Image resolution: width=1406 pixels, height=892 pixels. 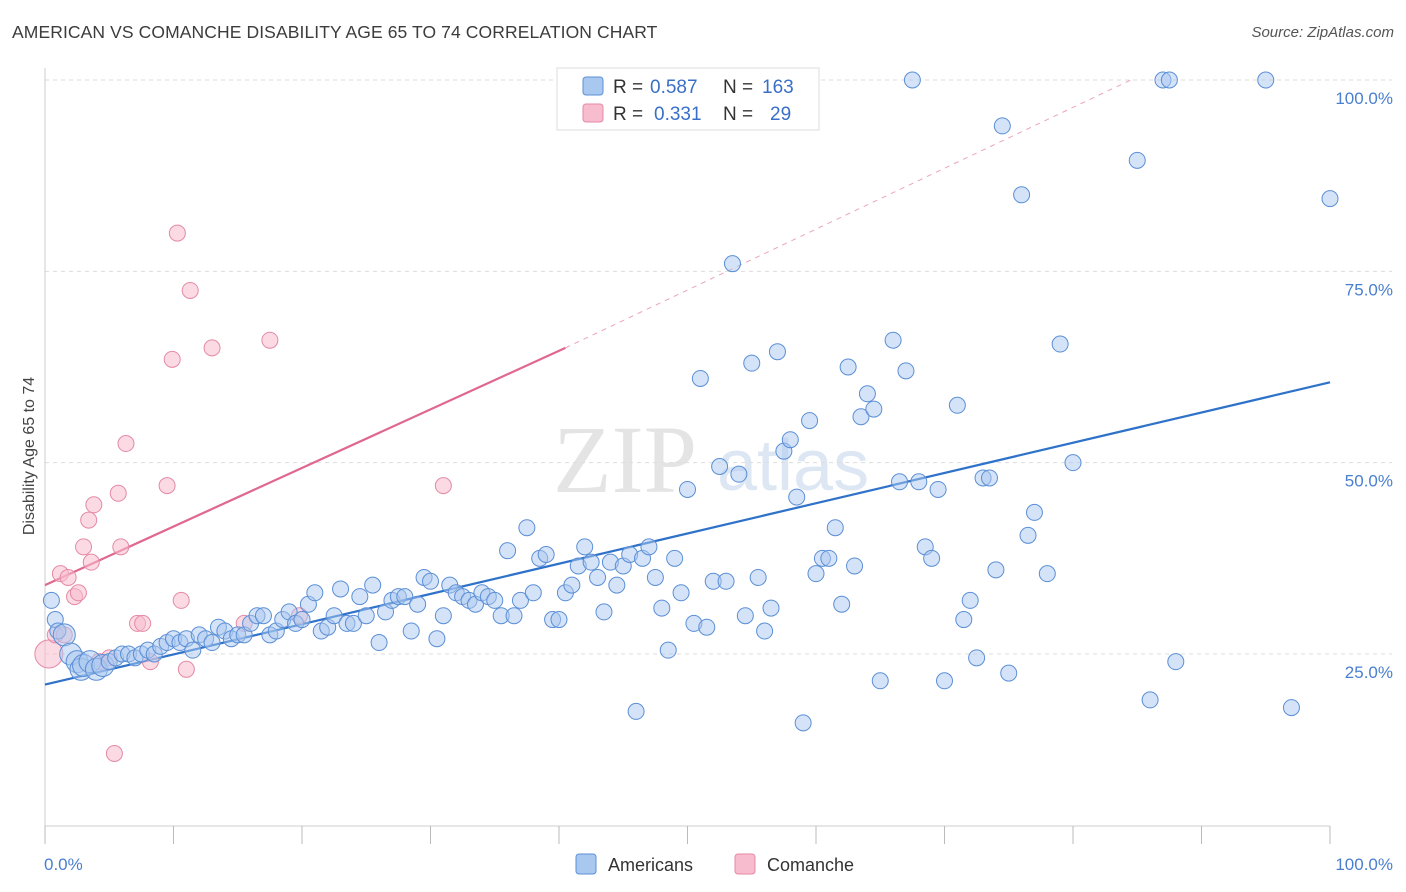 I want to click on legend-r-value-comanche: 0.331, so click(x=678, y=114).